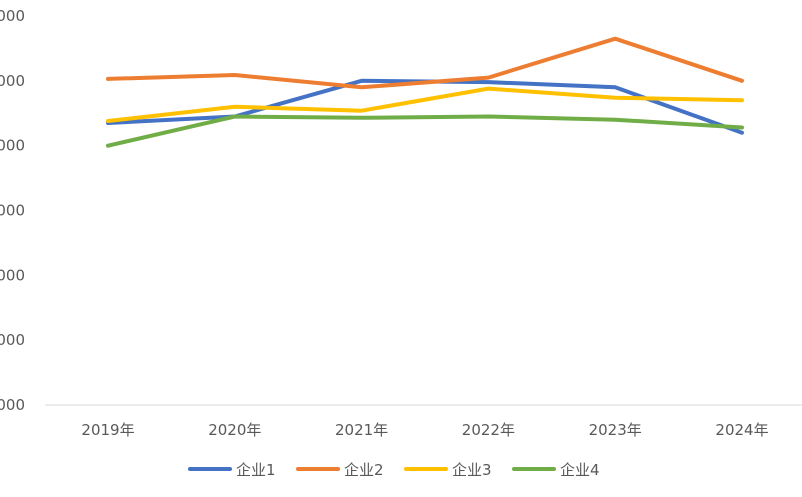 The image size is (802, 497). What do you see at coordinates (488, 430) in the screenshot?
I see `x-tick-label: 2022年` at bounding box center [488, 430].